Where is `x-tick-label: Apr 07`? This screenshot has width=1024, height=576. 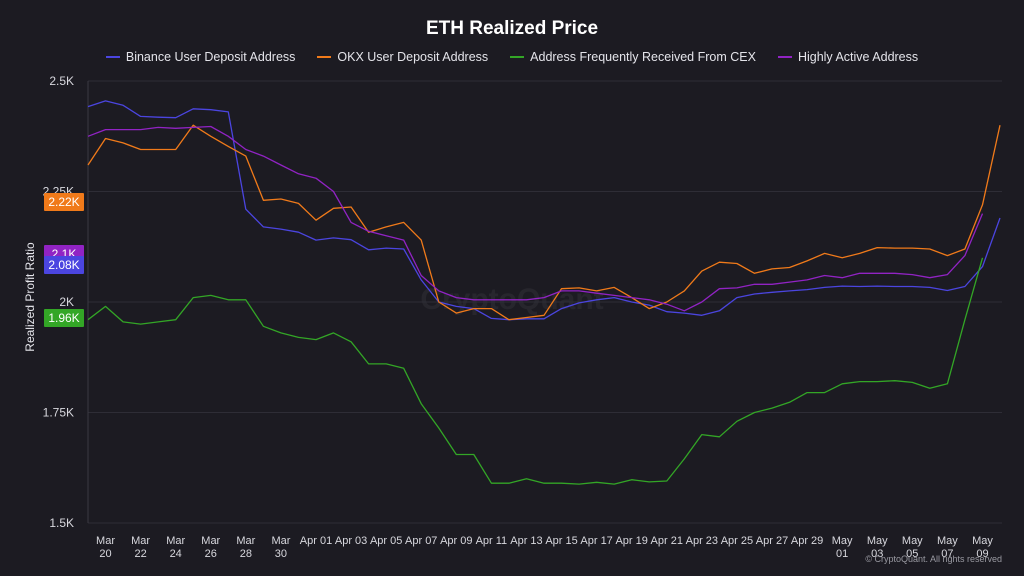
x-tick-label: Apr 07 is located at coordinates (421, 541).